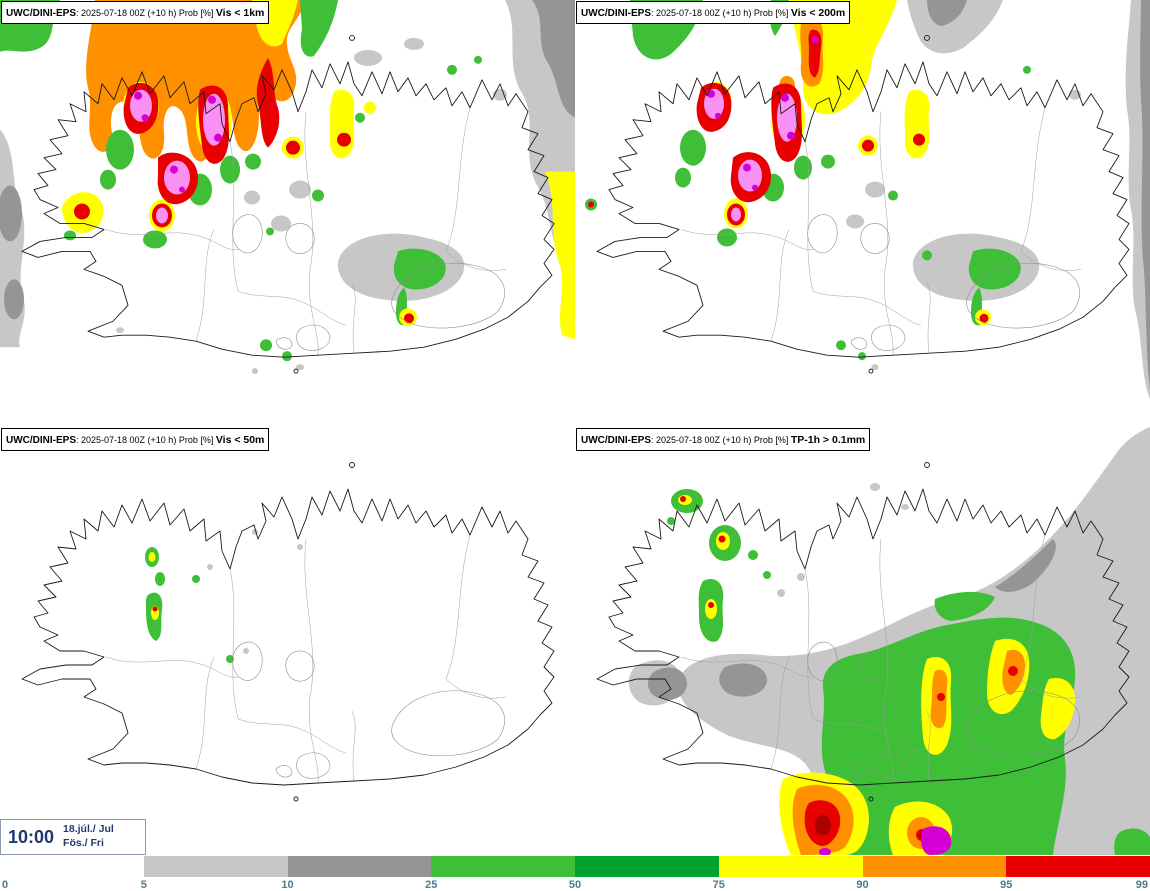  Describe the element at coordinates (862, 885) in the screenshot. I see `colorbar-tick: 90` at that location.